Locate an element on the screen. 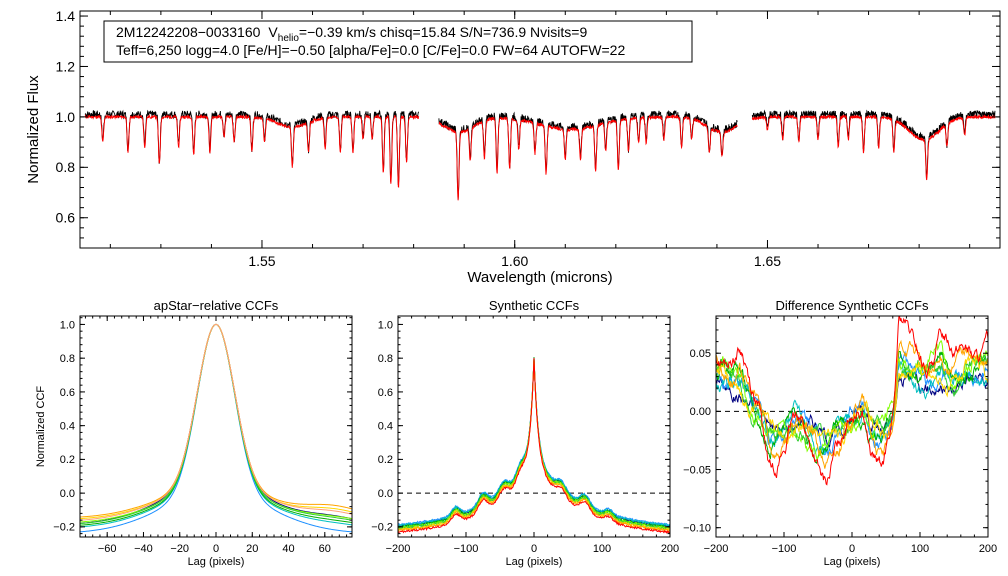 The height and width of the screenshot is (576, 1008). x-tick-label: 1.60 is located at coordinates (514, 261).